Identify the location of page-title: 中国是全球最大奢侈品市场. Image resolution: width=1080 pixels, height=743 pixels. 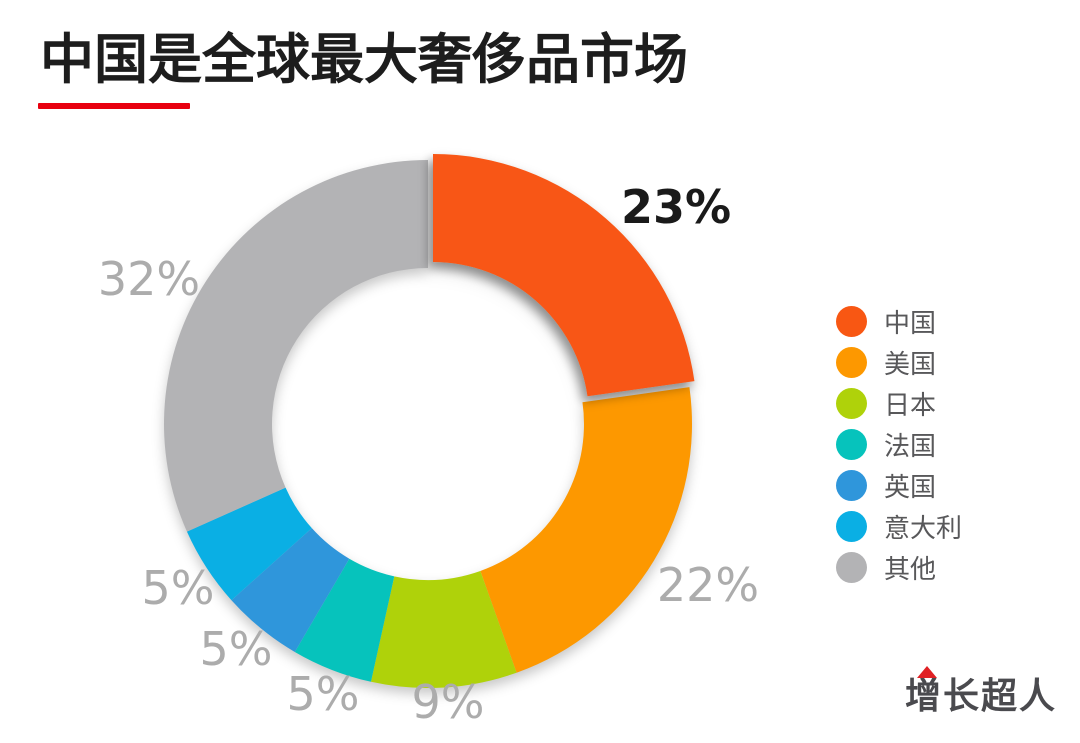
(364, 59).